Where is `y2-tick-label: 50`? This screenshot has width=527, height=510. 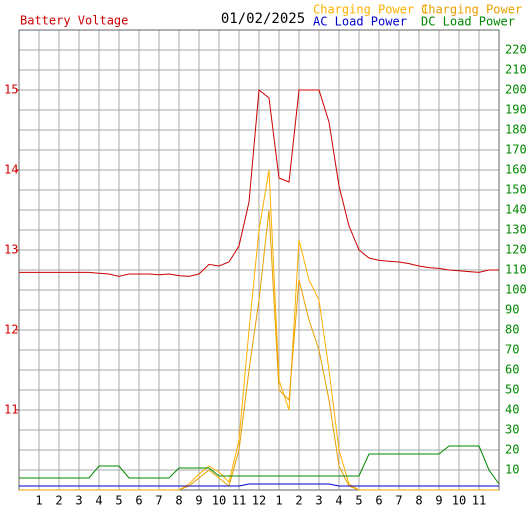
y2-tick-label: 50 is located at coordinates (512, 390).